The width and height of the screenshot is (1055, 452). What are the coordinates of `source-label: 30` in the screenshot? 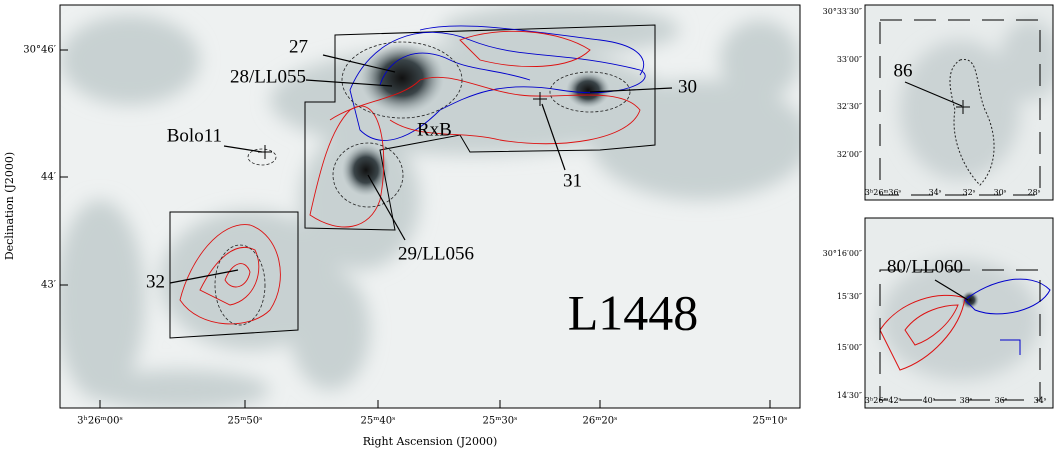 It's located at (687, 86).